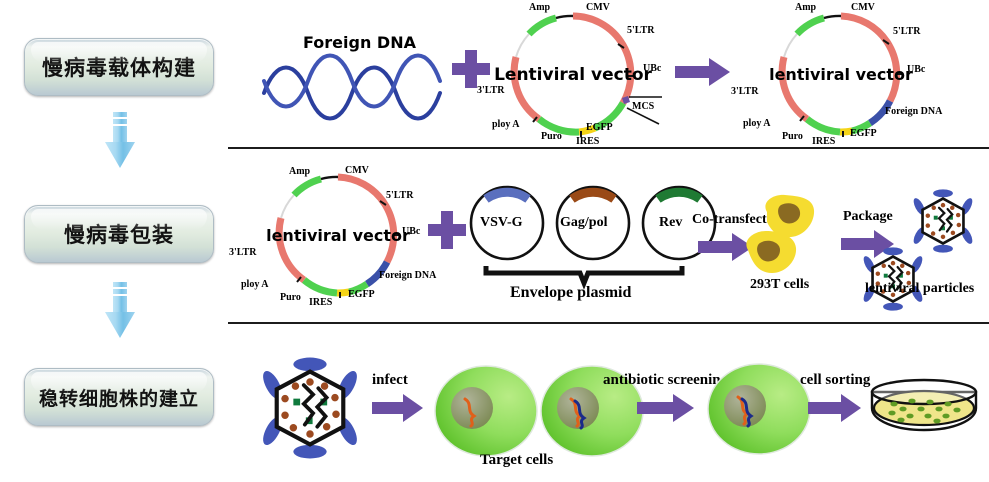 Image resolution: width=989 pixels, height=482 pixels. I want to click on plasmid-label-rev: Rev, so click(671, 222).